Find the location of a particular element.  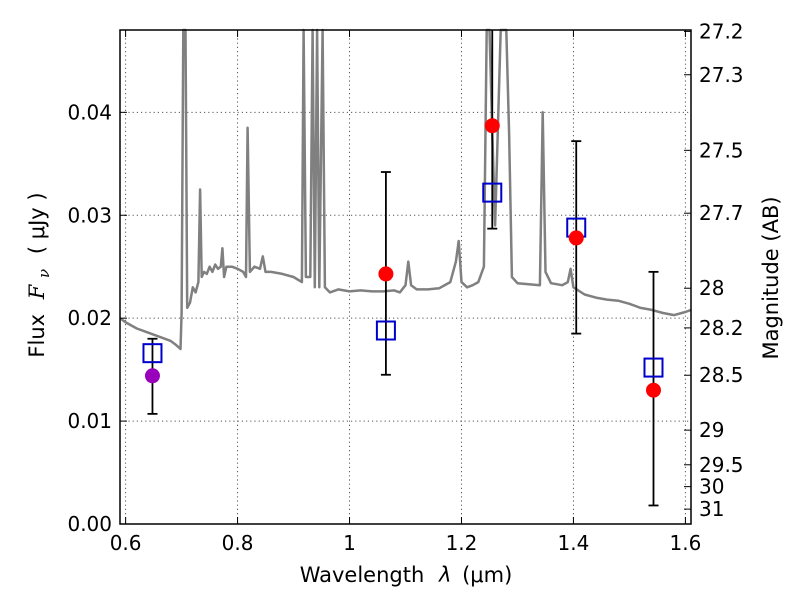

y-tick-label: 0.02 is located at coordinates (89, 318).